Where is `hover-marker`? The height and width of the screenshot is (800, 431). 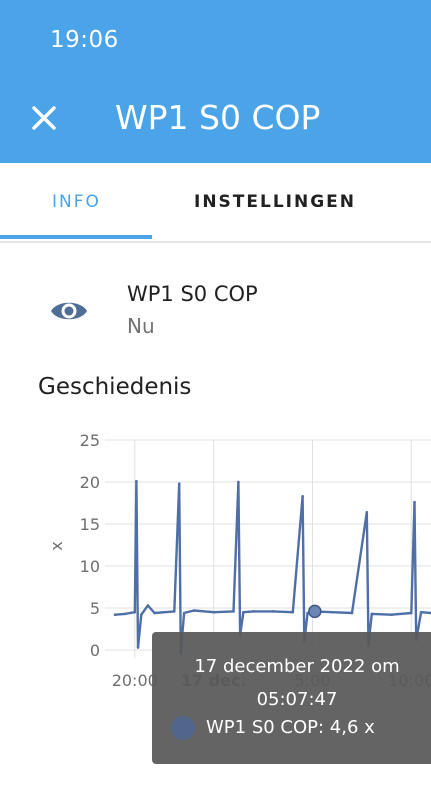 hover-marker is located at coordinates (315, 611).